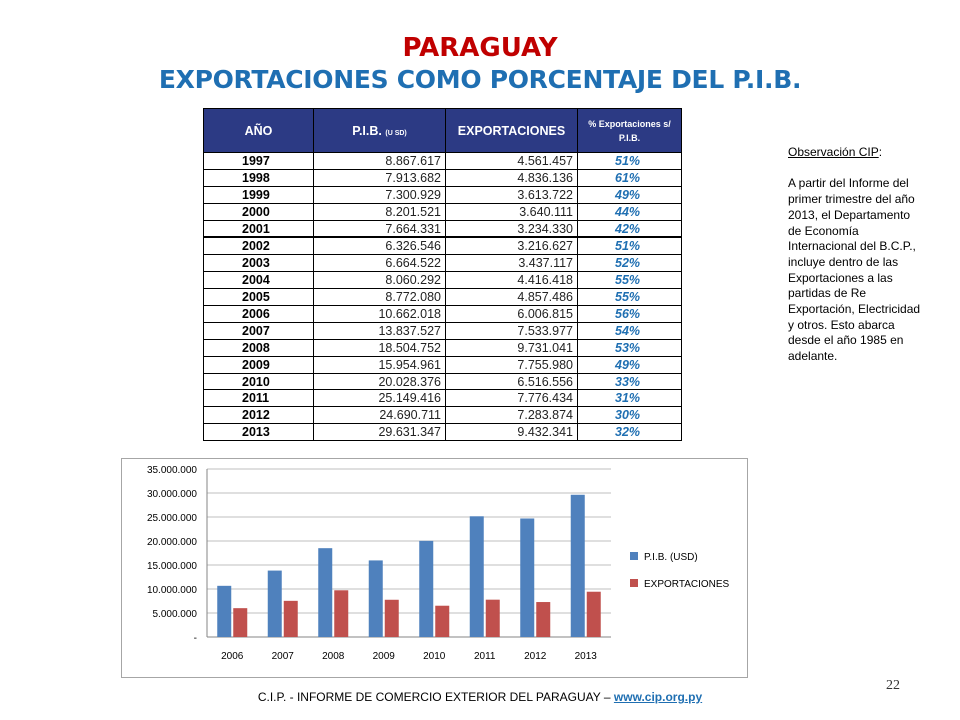 This screenshot has height=720, width=960. What do you see at coordinates (258, 211) in the screenshot?
I see `cell-year: 2000` at bounding box center [258, 211].